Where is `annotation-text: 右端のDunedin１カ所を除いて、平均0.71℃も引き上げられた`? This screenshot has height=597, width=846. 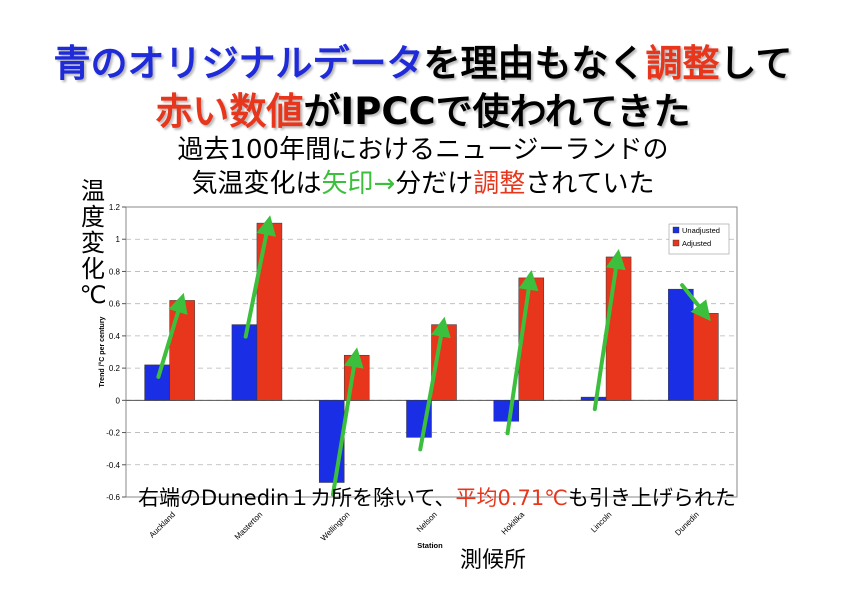
annotation-text: 右端のDunedin１カ所を除いて、平均0.71℃も引き上げられた is located at coordinates (437, 497).